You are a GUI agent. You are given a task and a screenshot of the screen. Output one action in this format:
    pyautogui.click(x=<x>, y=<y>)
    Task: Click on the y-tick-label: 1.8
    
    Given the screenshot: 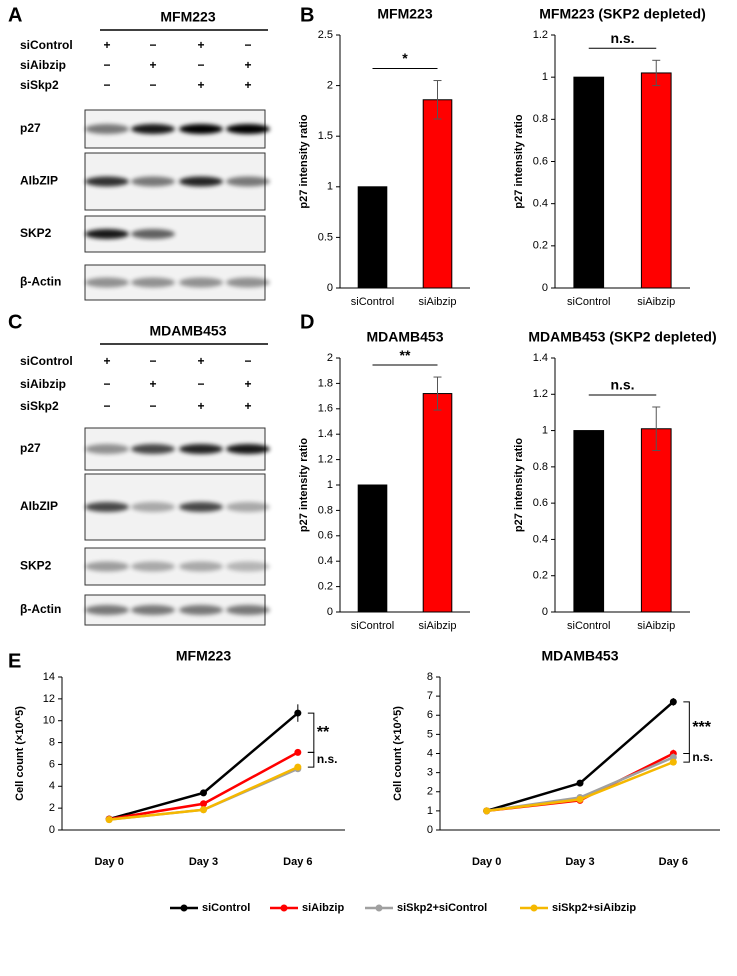 What is the action you would take?
    pyautogui.click(x=325, y=383)
    